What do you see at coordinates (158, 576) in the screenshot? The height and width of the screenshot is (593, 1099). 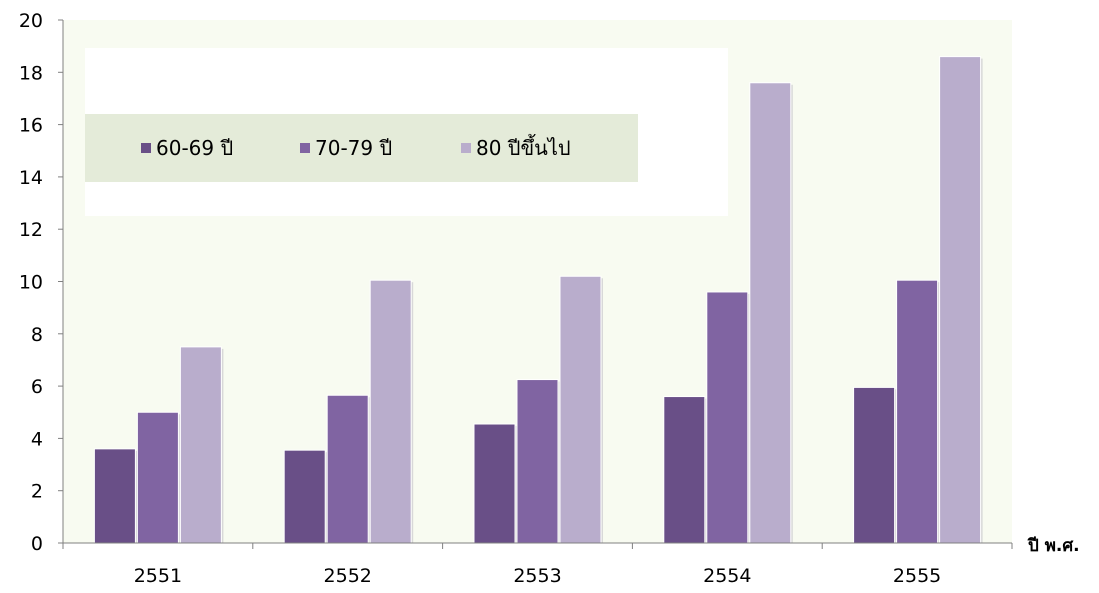 I see `x-tick-label: 2551` at bounding box center [158, 576].